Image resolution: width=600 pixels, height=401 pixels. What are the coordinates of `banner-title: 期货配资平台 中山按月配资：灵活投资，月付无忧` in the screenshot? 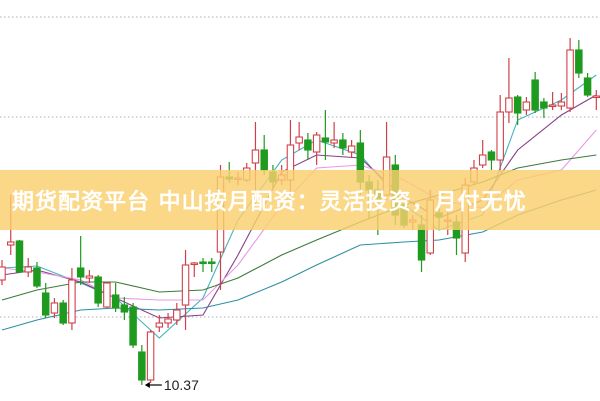 It's located at (269, 202).